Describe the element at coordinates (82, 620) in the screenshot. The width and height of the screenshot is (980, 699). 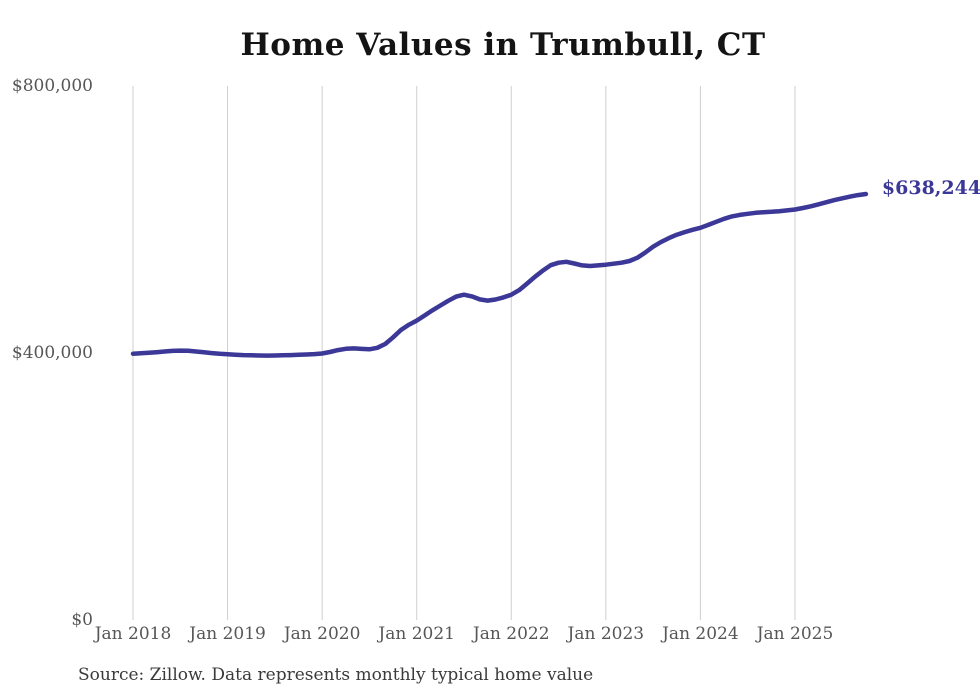
I see `y-axis-tick-label: $0` at that location.